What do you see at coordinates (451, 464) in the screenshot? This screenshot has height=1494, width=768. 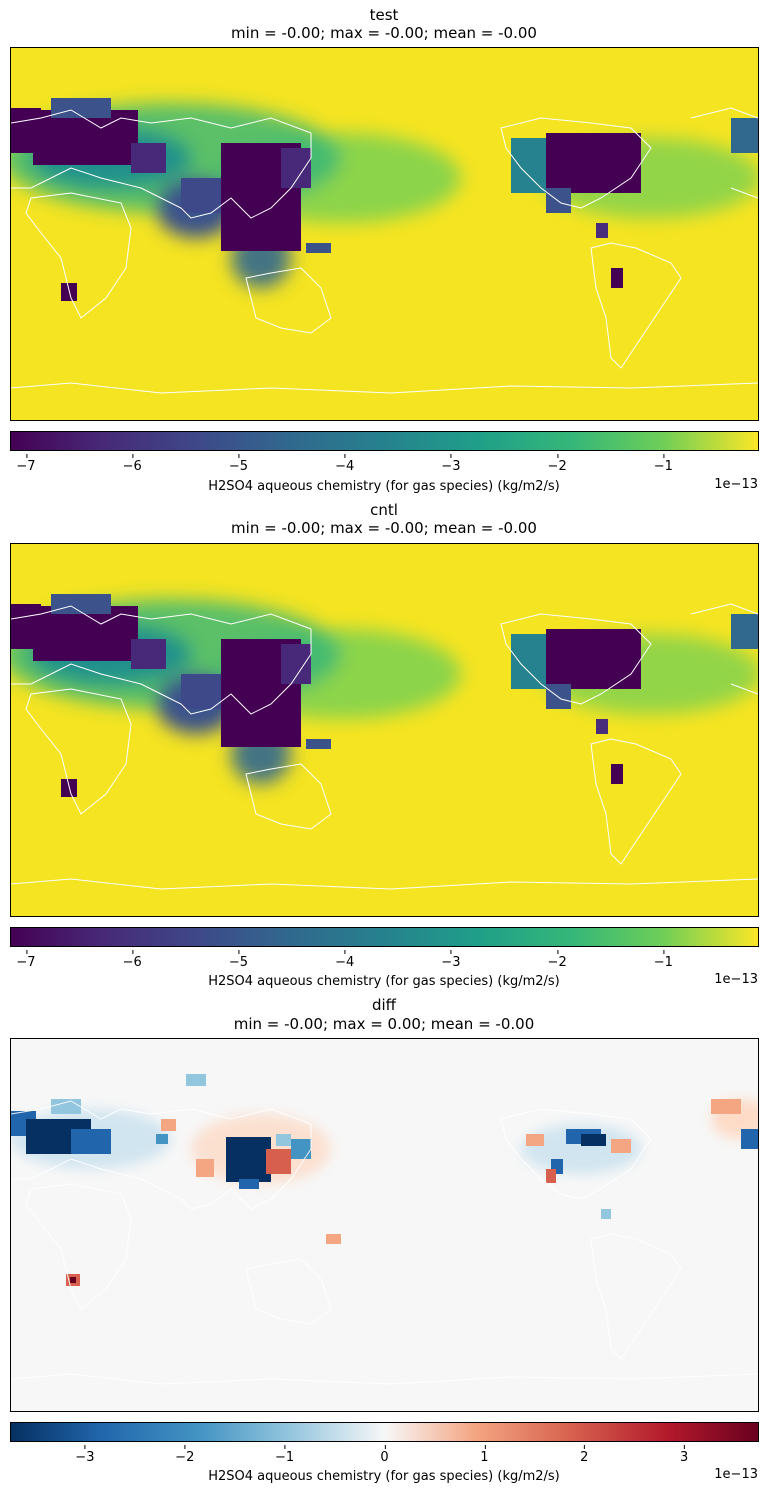 I see `panel-1-colorbar-tick: −3` at bounding box center [451, 464].